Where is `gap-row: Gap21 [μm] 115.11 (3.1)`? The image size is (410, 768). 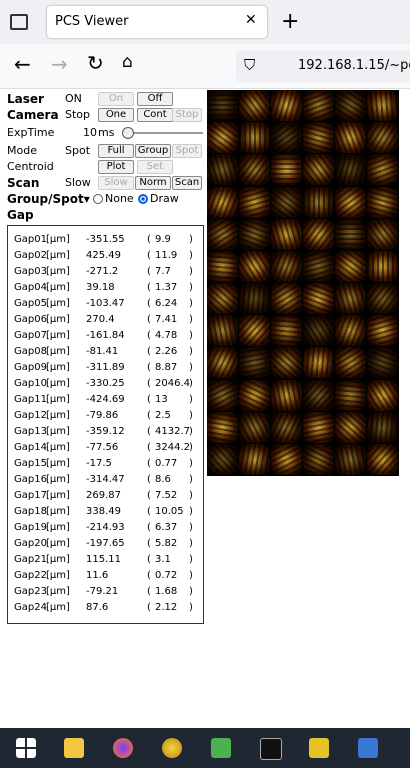
gap-row: Gap21 [μm] 115.11 (3.1) is located at coordinates (107, 560).